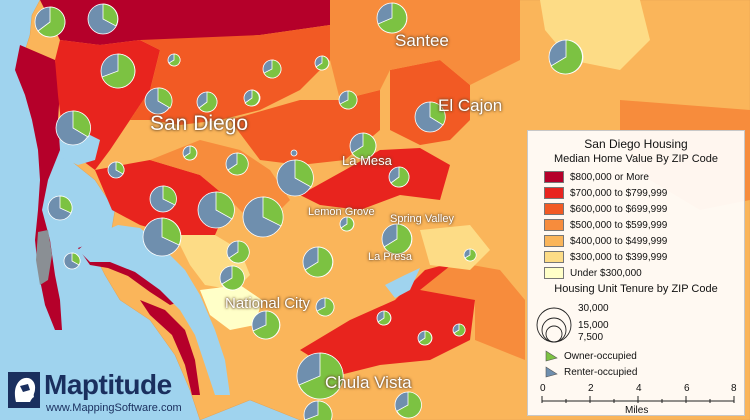 The width and height of the screenshot is (750, 420). What do you see at coordinates (734, 388) in the screenshot?
I see `scale-tick-label: 8` at bounding box center [734, 388].